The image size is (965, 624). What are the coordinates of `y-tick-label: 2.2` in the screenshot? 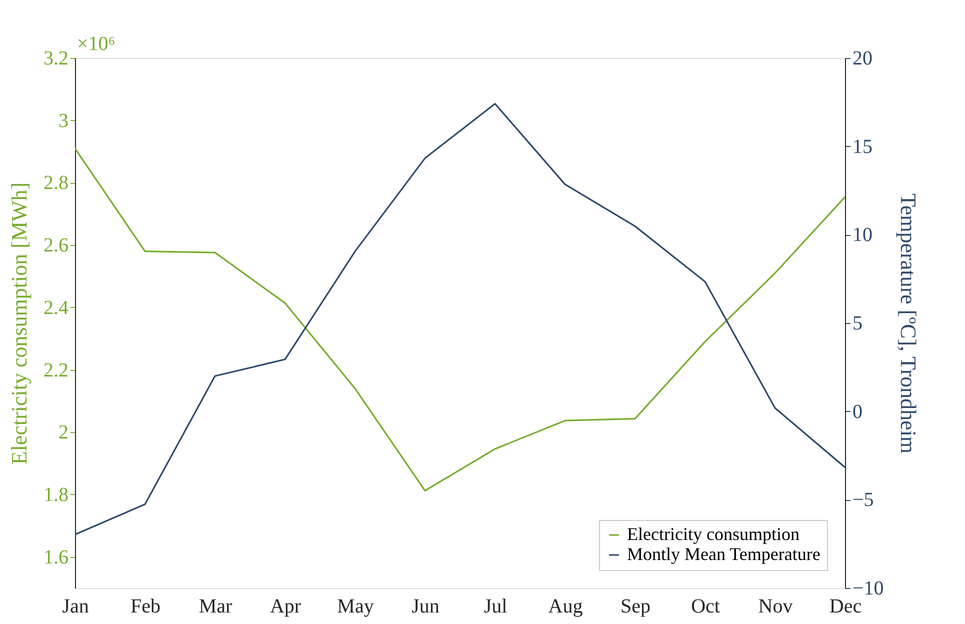 It's located at (56, 370).